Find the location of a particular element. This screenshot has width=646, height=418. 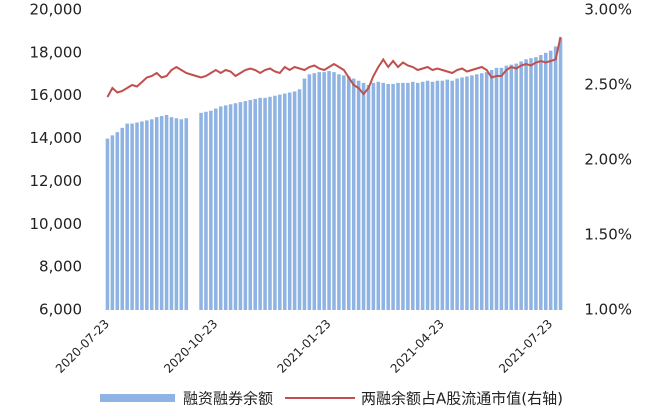

y2-tick-label: 1.50% is located at coordinates (608, 235).